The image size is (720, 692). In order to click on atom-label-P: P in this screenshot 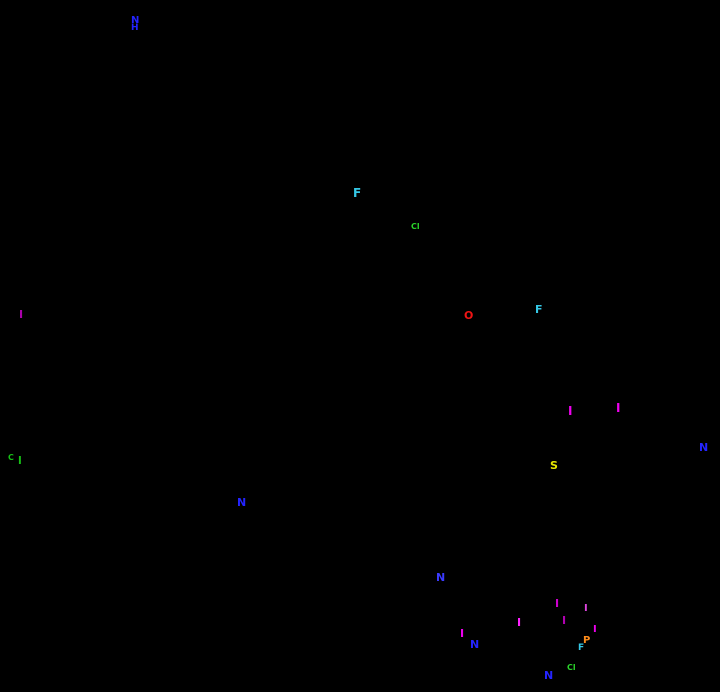, I will do `click(587, 640)`.